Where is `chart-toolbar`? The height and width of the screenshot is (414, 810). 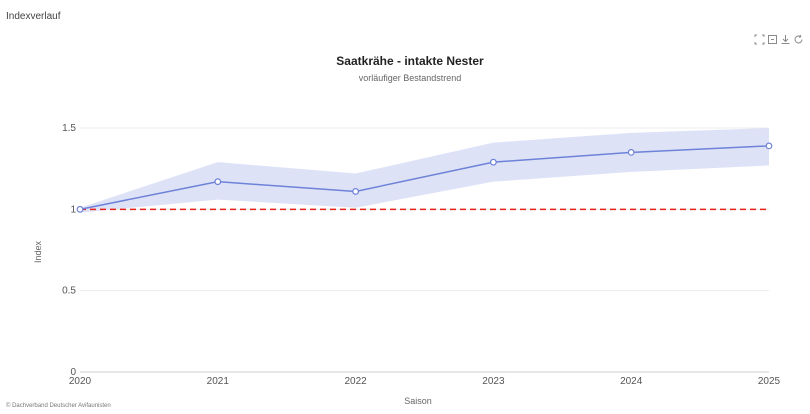 chart-toolbar is located at coordinates (779, 39).